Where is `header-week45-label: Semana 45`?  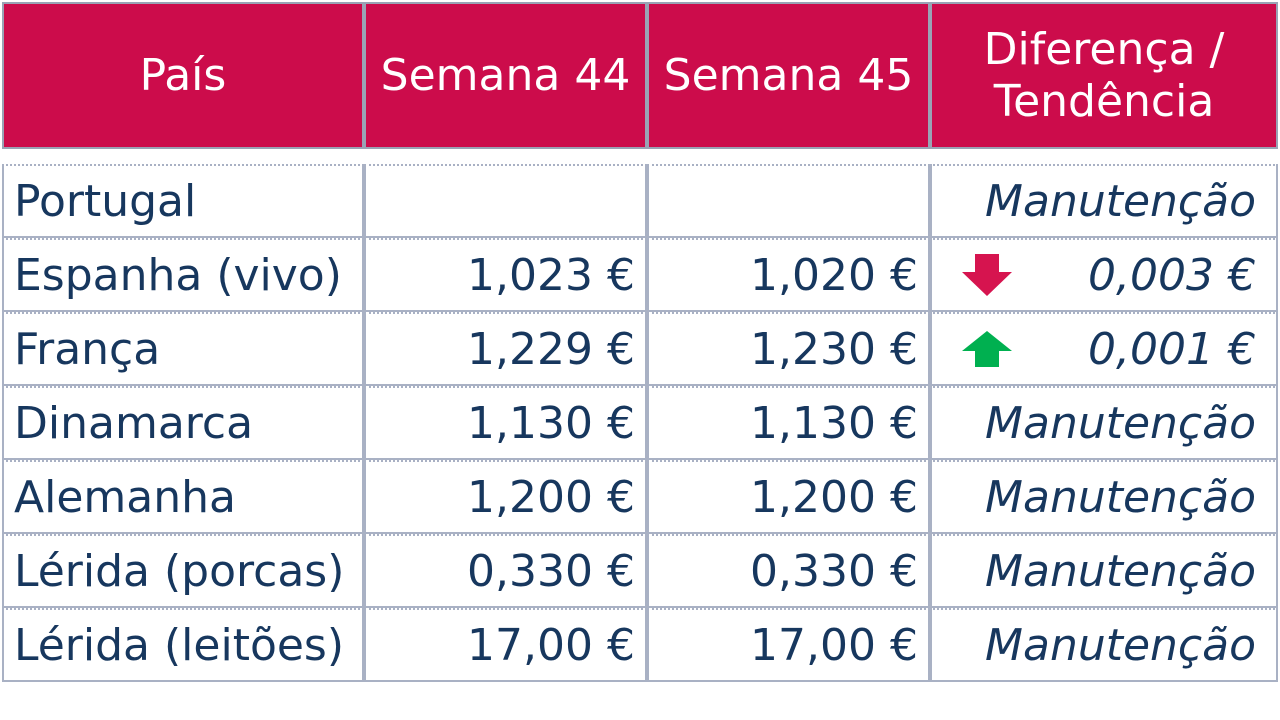
header-week45-label: Semana 45 is located at coordinates (788, 75).